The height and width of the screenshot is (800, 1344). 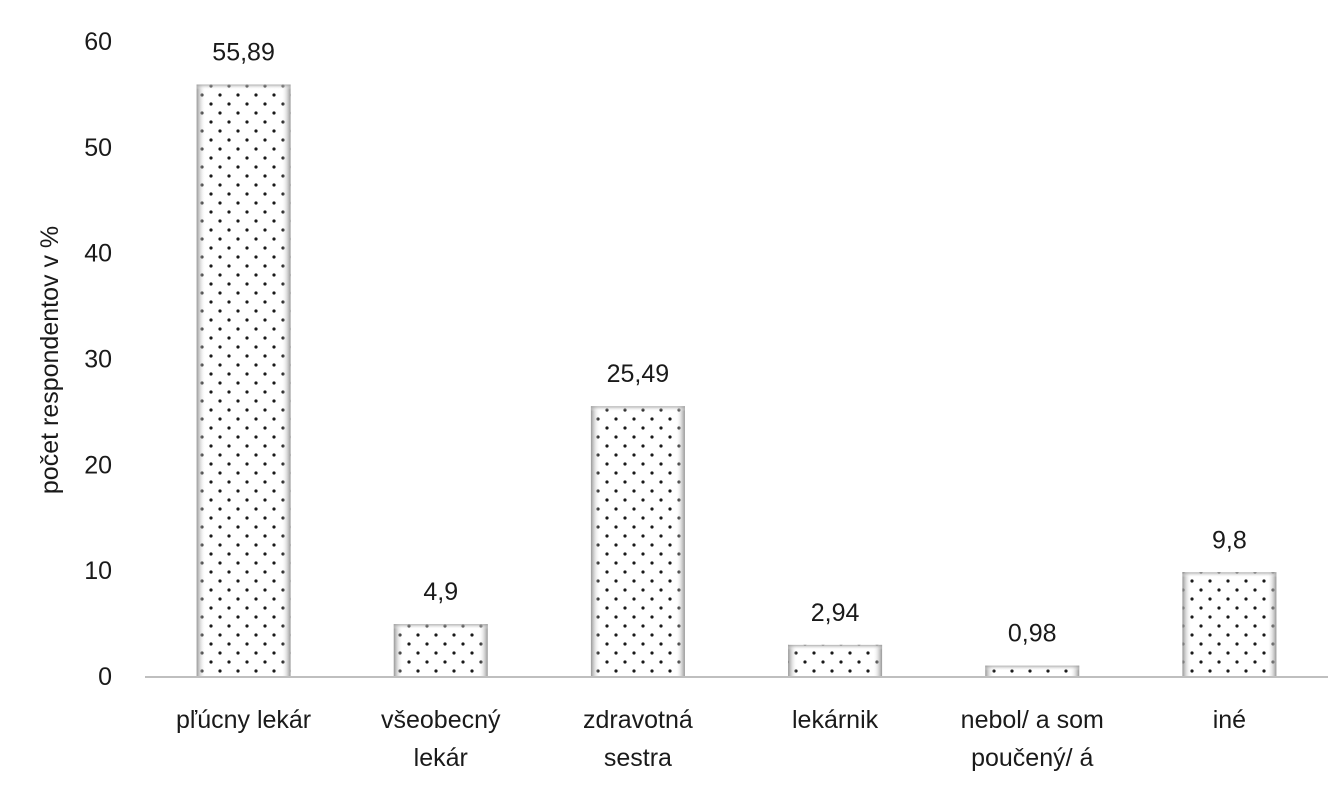 I want to click on data-label: 55,89, so click(x=243, y=52).